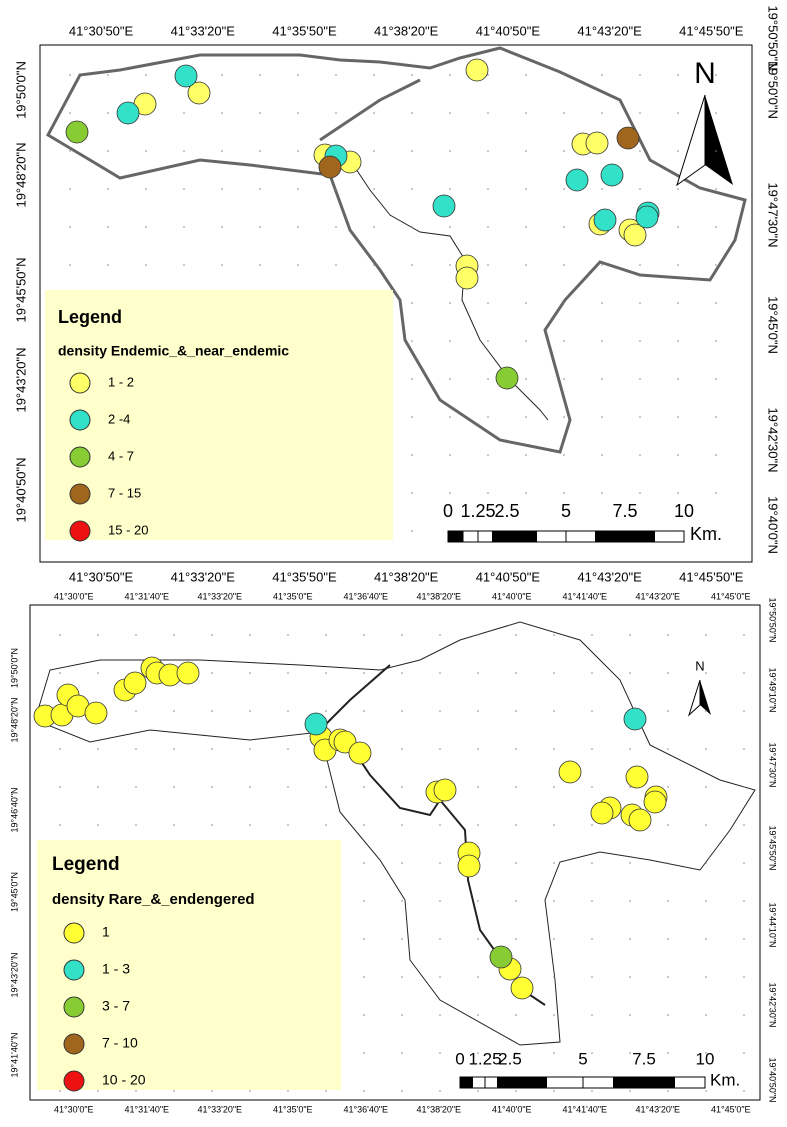 Image resolution: width=787 pixels, height=1127 pixels. I want to click on left-coordinate: 19°41'40"N, so click(14, 1054).